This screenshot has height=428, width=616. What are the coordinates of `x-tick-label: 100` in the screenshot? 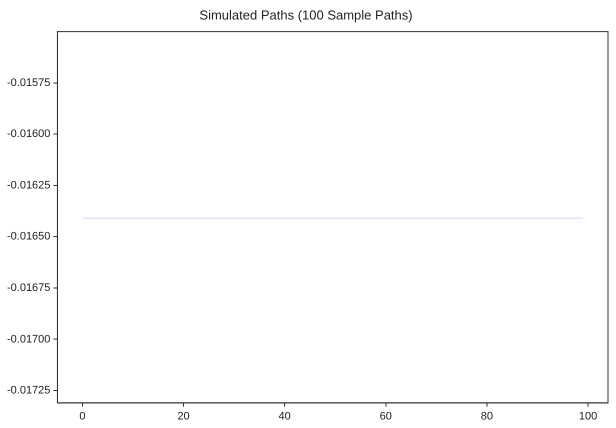 It's located at (588, 416).